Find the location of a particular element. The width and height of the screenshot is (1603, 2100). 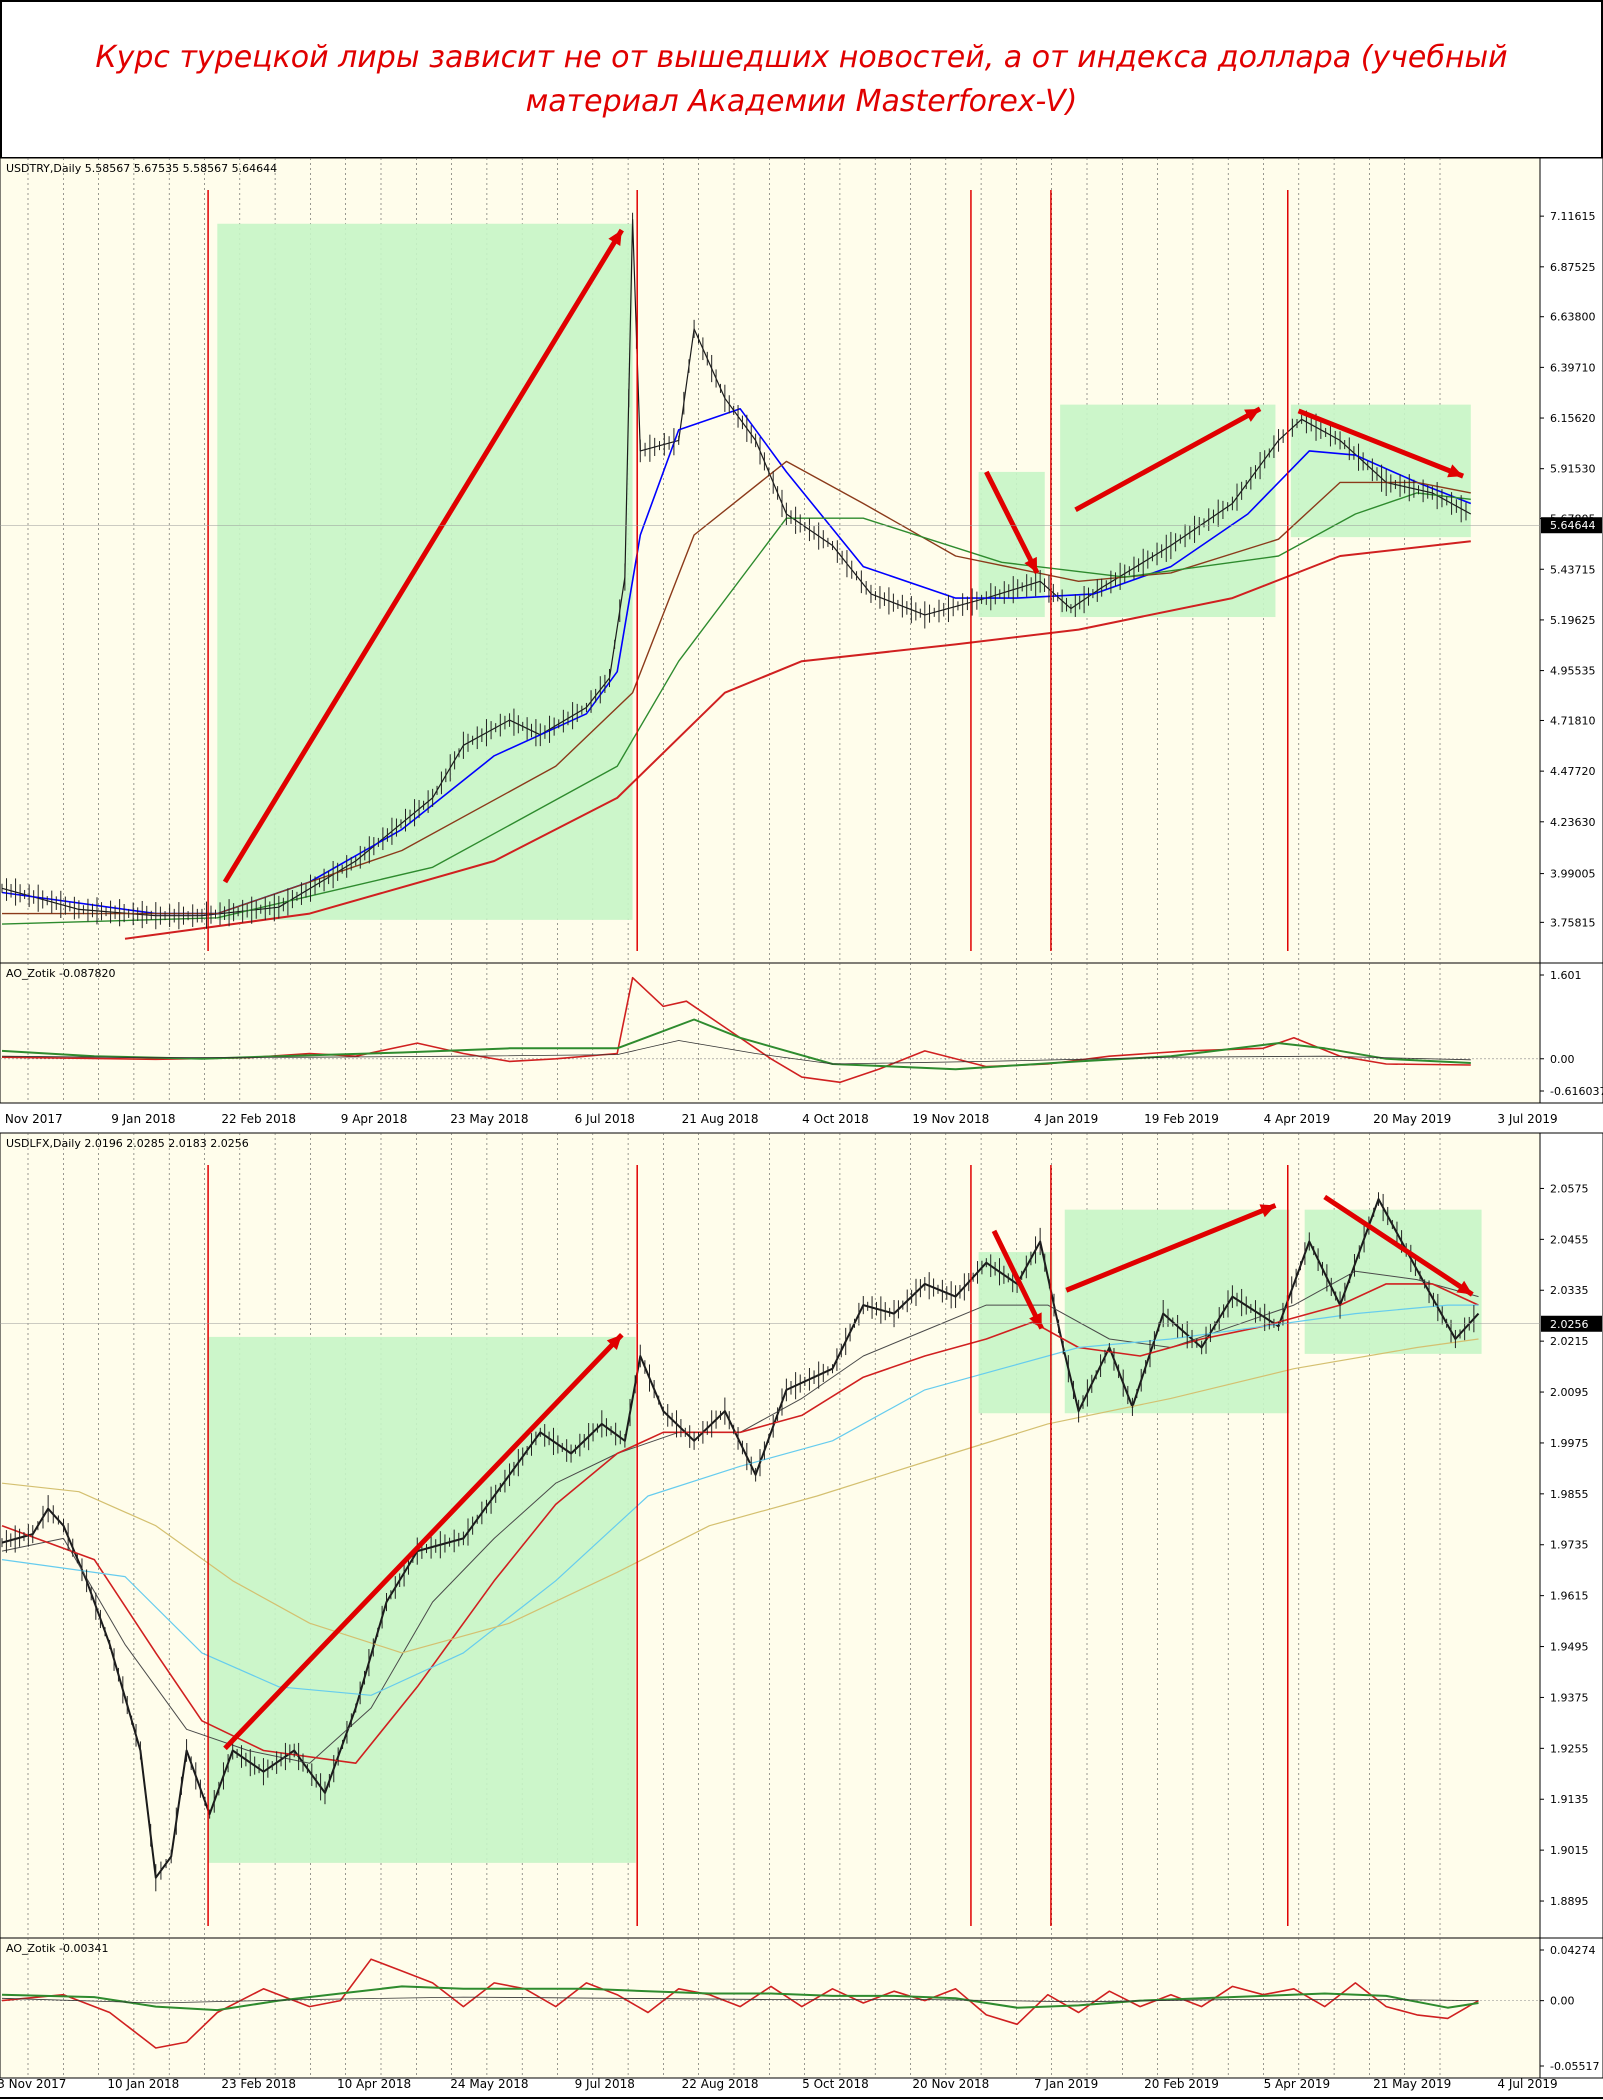

x-tick-label: 20 Feb 2019 is located at coordinates (1181, 2084).